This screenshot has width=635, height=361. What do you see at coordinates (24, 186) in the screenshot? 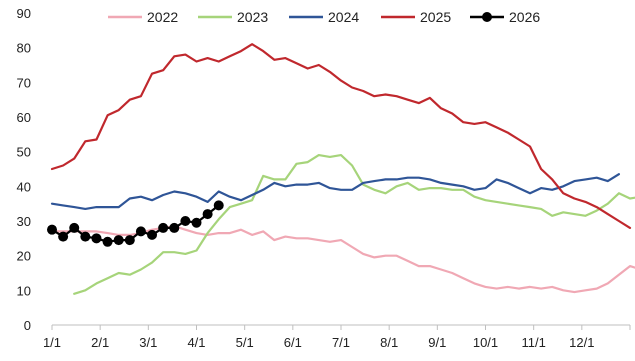
I see `y-tick-label: 40` at bounding box center [24, 186].